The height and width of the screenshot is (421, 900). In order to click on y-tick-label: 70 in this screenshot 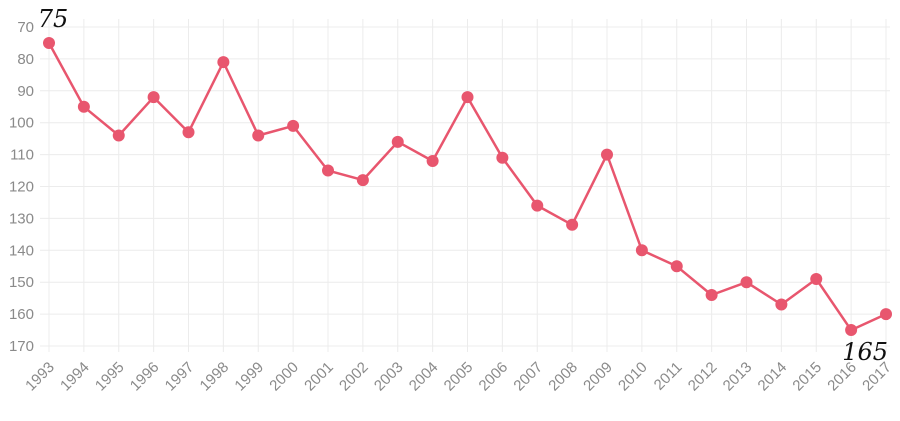, I will do `click(25, 27)`.